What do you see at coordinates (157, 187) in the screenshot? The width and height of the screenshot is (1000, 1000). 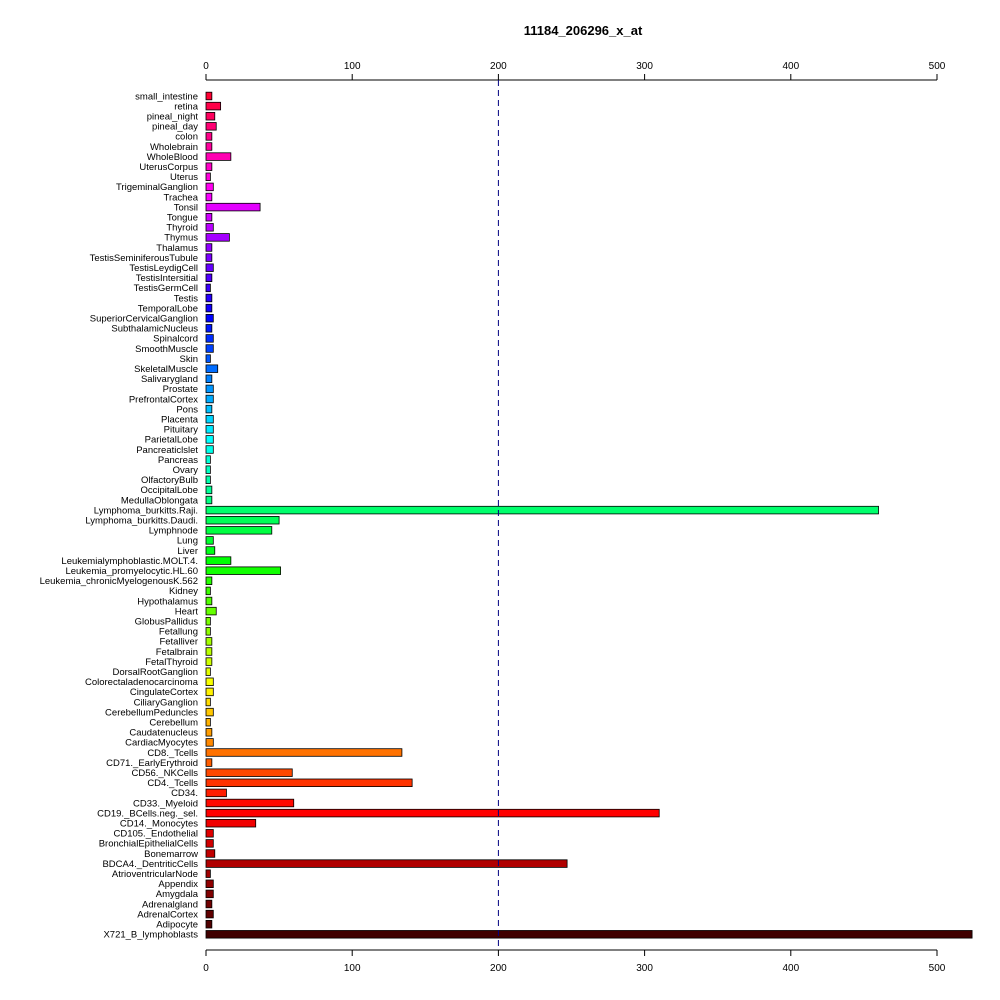 I see `category-label: TrigeminalGanglion` at bounding box center [157, 187].